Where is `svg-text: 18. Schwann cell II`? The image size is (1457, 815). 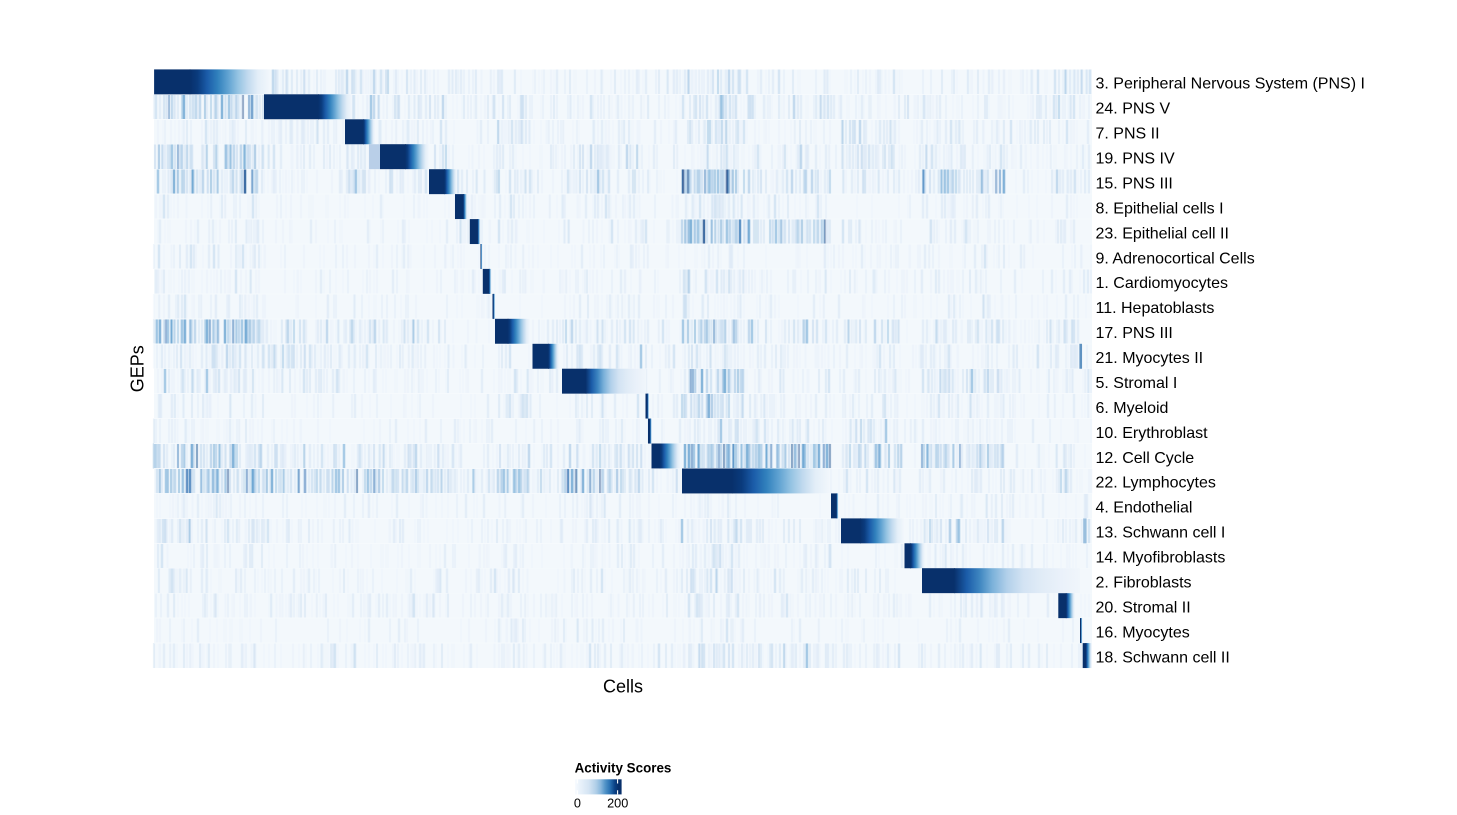 svg-text: 18. Schwann cell II is located at coordinates (1163, 657).